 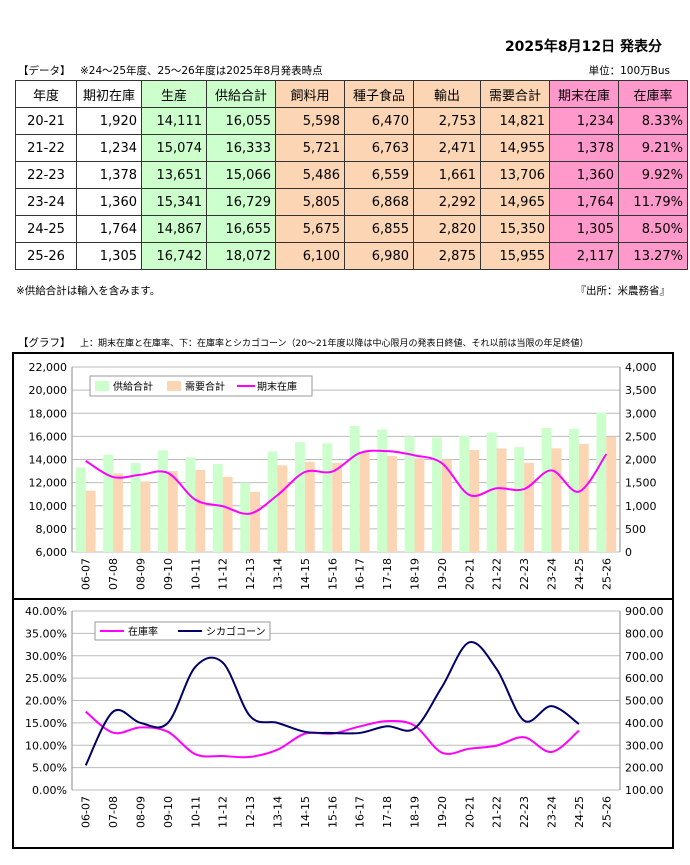 What do you see at coordinates (515, 94) in the screenshot?
I see `column-header-7: 需要合計` at bounding box center [515, 94].